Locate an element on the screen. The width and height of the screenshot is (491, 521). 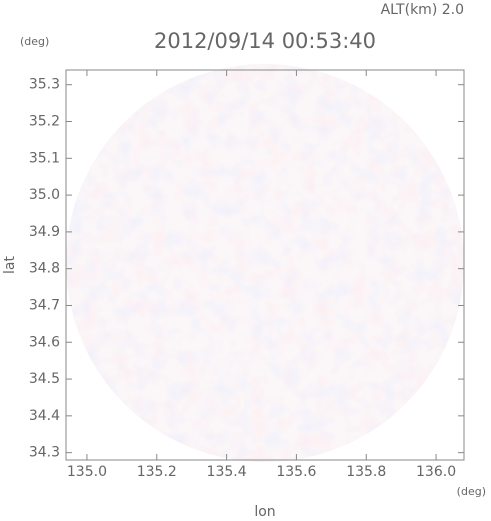
x-unit: (deg) is located at coordinates (471, 491).